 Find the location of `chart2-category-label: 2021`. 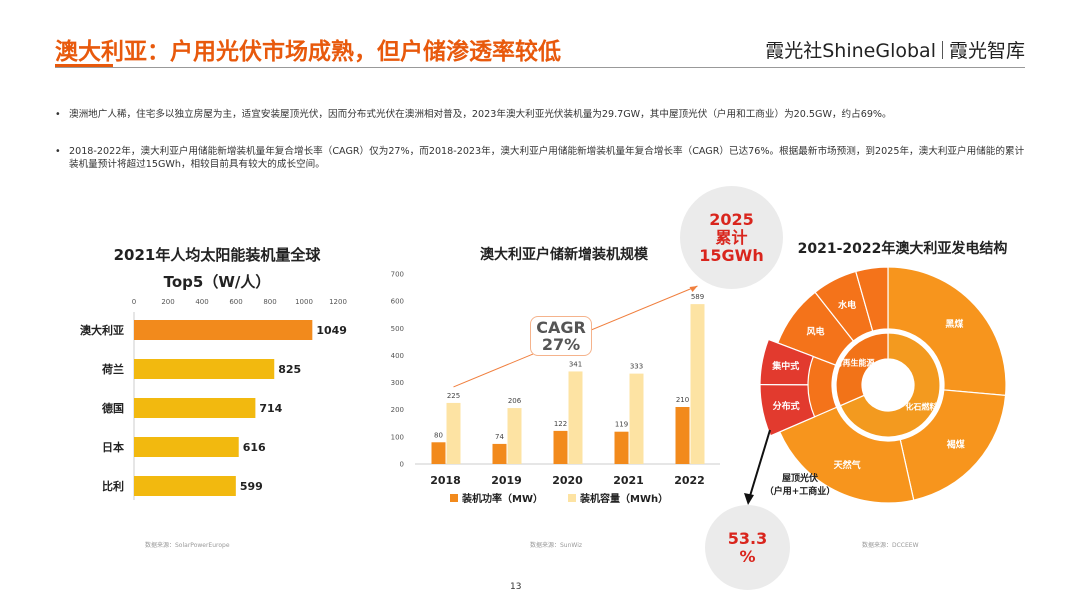

chart2-category-label: 2021 is located at coordinates (628, 480).